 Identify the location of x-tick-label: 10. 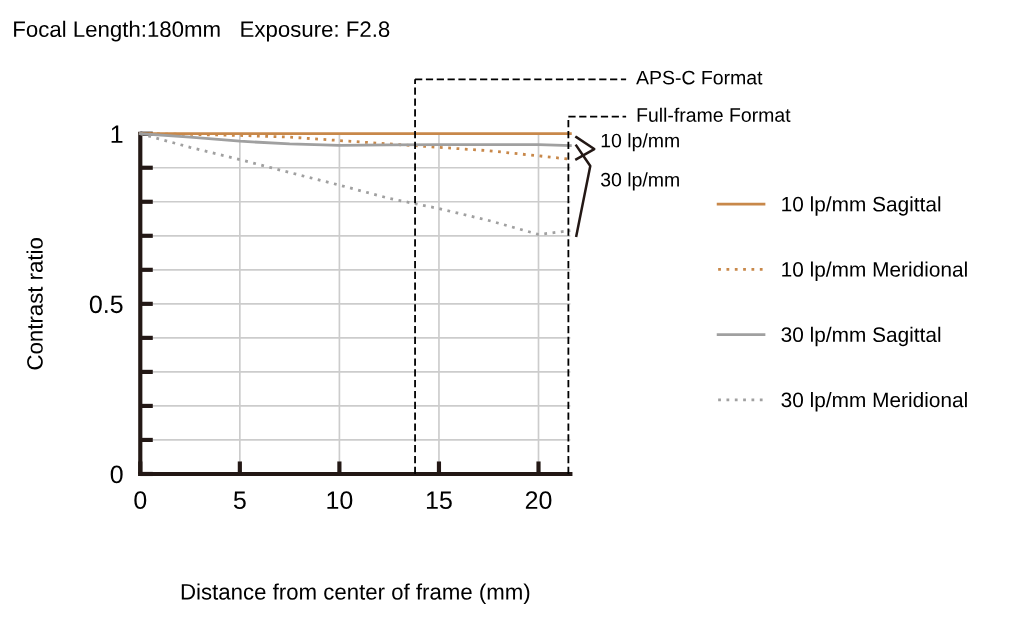
(340, 500).